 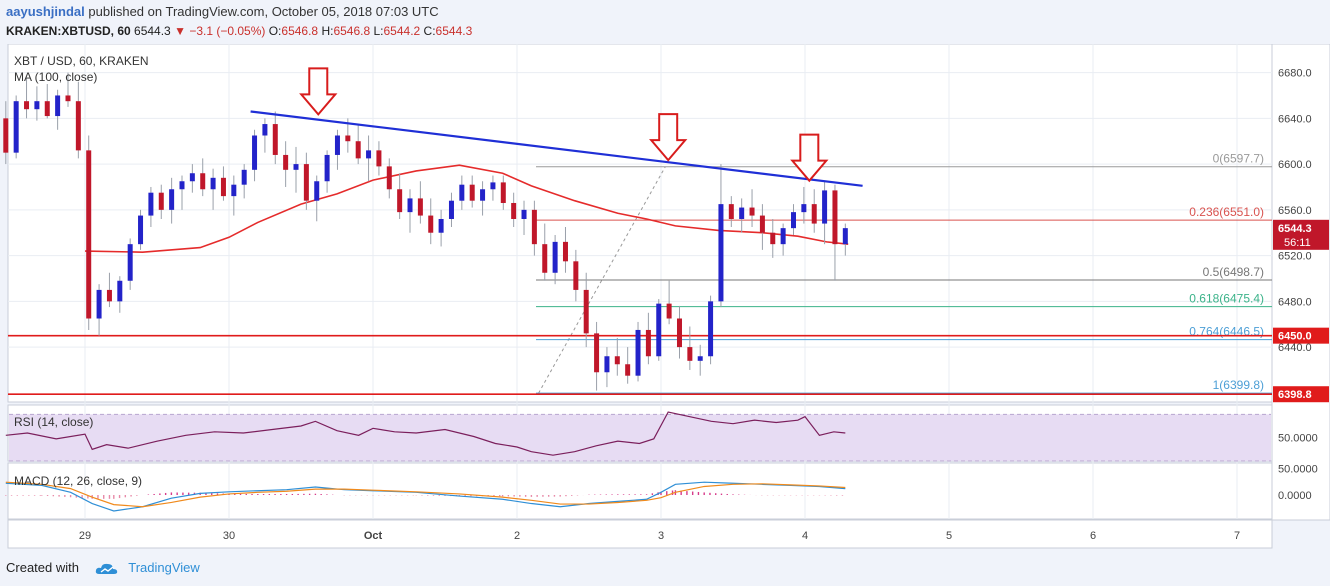 I want to click on close-value: 6544.3, so click(x=454, y=31).